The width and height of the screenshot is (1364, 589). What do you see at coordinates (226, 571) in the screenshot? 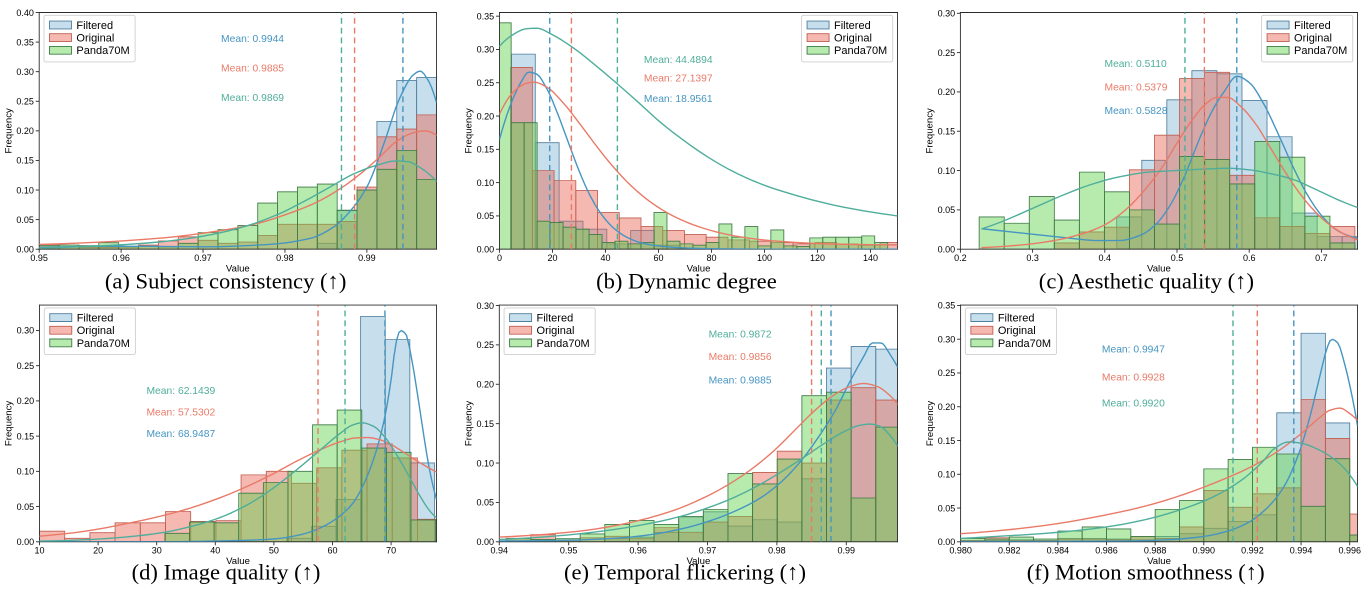
I see `svg-text: (d) Image quality (↑)` at bounding box center [226, 571].